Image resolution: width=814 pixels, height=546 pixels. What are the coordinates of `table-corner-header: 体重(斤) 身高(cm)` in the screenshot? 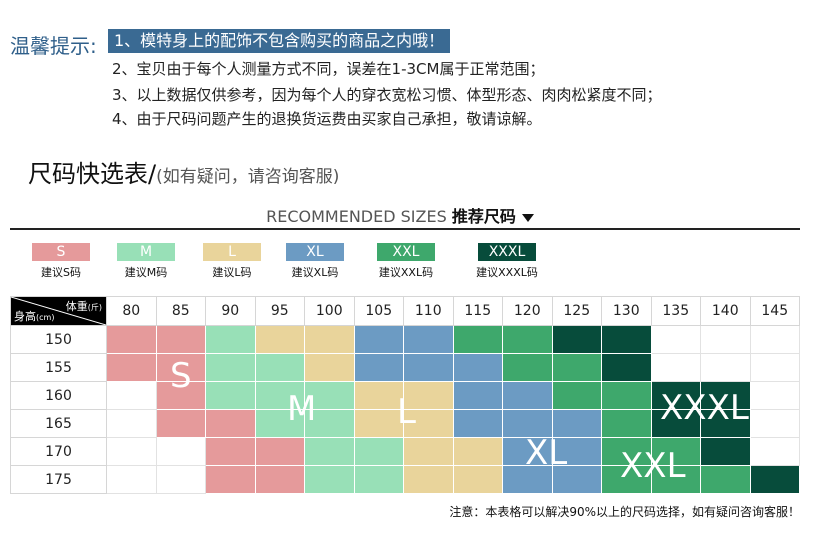 It's located at (58, 311).